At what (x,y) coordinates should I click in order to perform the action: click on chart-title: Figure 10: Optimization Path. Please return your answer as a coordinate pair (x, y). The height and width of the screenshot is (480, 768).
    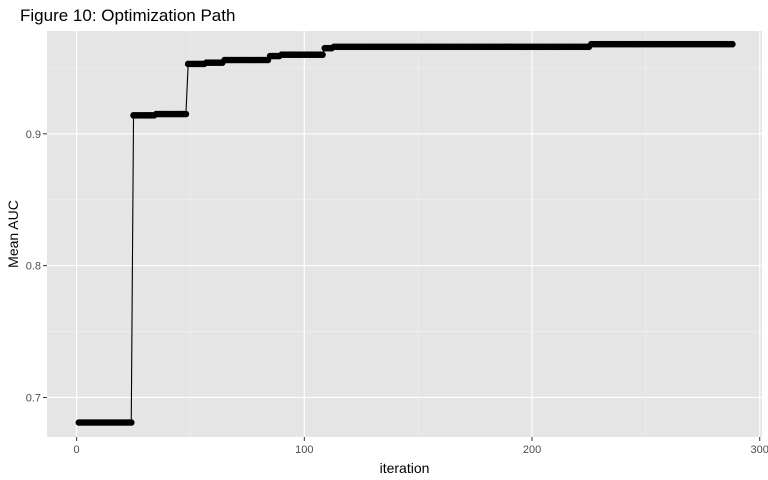
    Looking at the image, I should click on (127, 15).